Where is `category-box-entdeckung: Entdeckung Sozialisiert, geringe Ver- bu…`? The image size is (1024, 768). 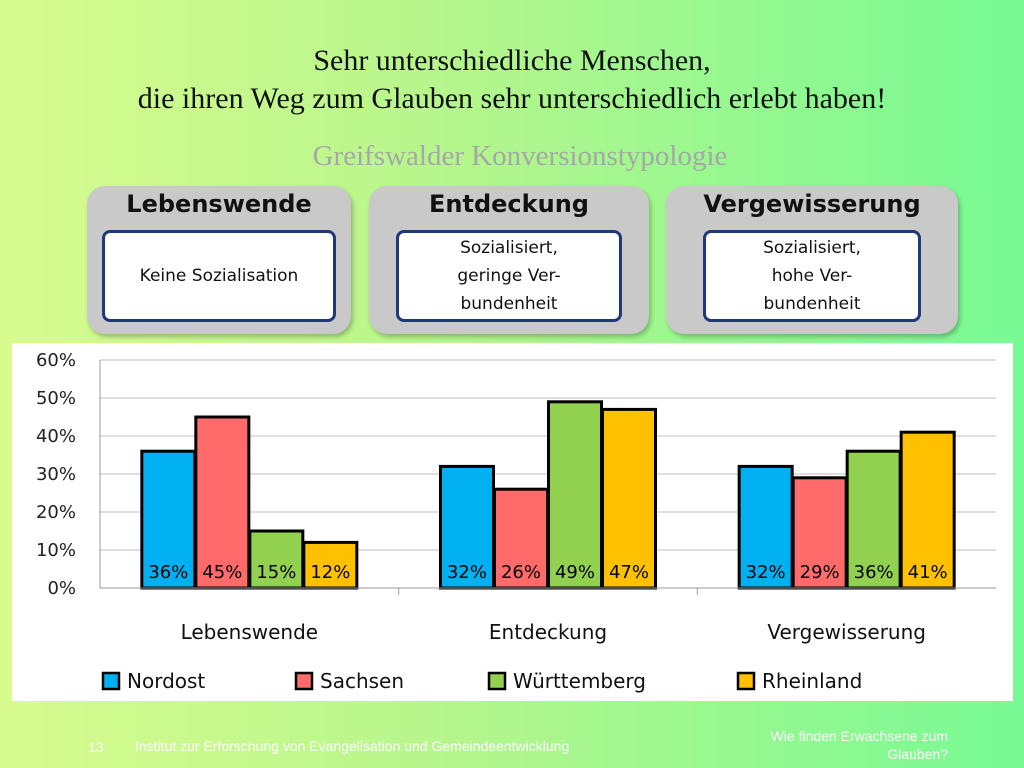
category-box-entdeckung: Entdeckung Sozialisiert, geringe Ver- bu… is located at coordinates (509, 260).